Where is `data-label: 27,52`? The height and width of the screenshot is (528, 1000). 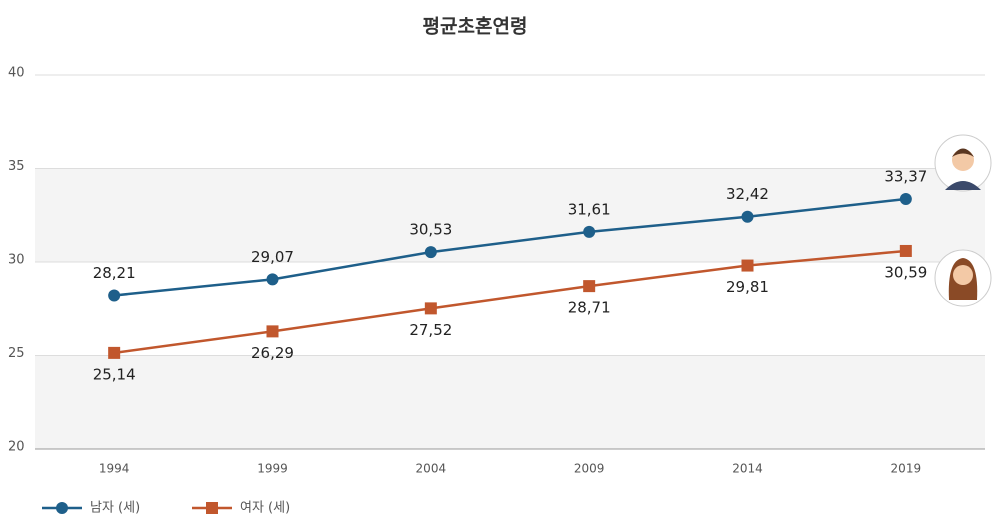
data-label: 27,52 is located at coordinates (430, 330).